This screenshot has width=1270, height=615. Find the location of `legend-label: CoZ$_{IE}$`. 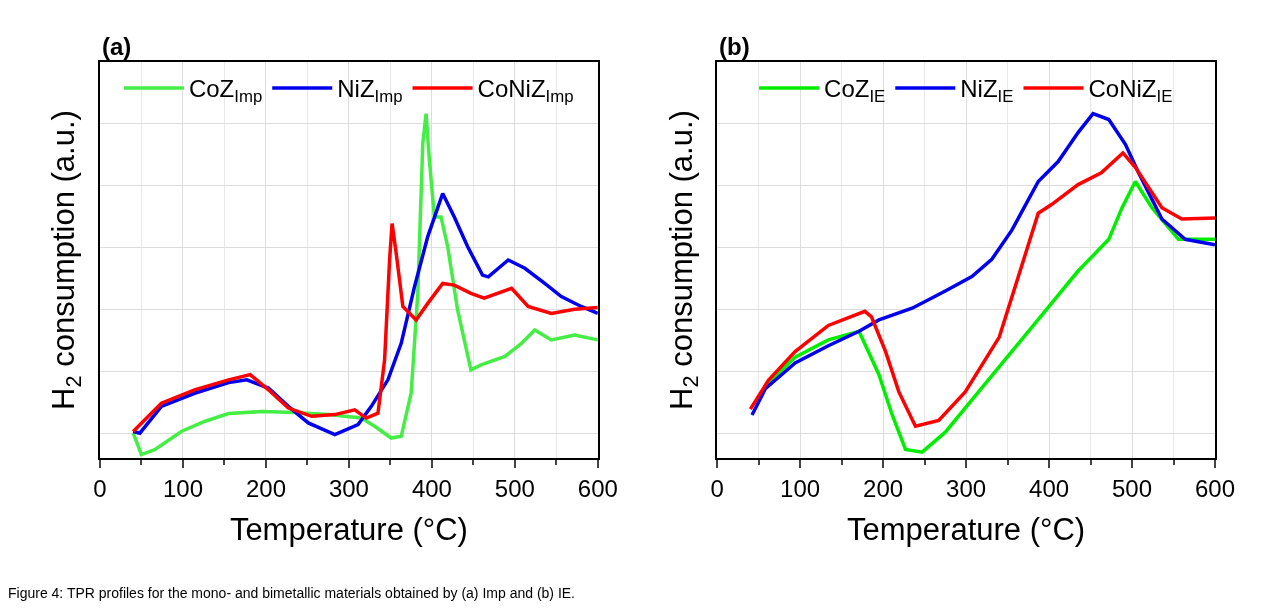

legend-label: CoZ$_{IE}$ is located at coordinates (855, 91).